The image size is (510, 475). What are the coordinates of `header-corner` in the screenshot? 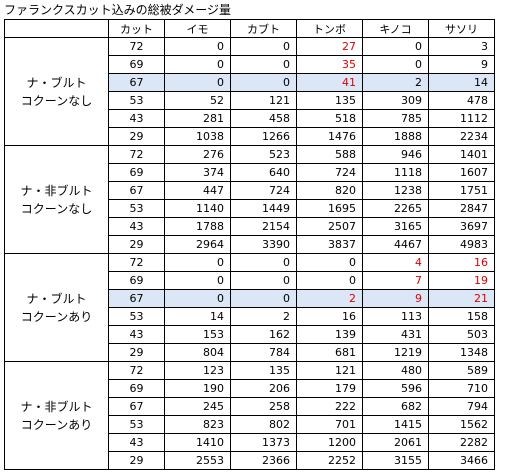 It's located at (56, 28).